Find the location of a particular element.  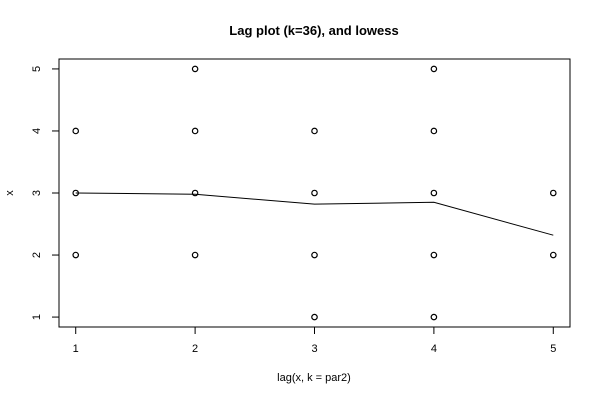

x-tick-label: 4 is located at coordinates (434, 349).